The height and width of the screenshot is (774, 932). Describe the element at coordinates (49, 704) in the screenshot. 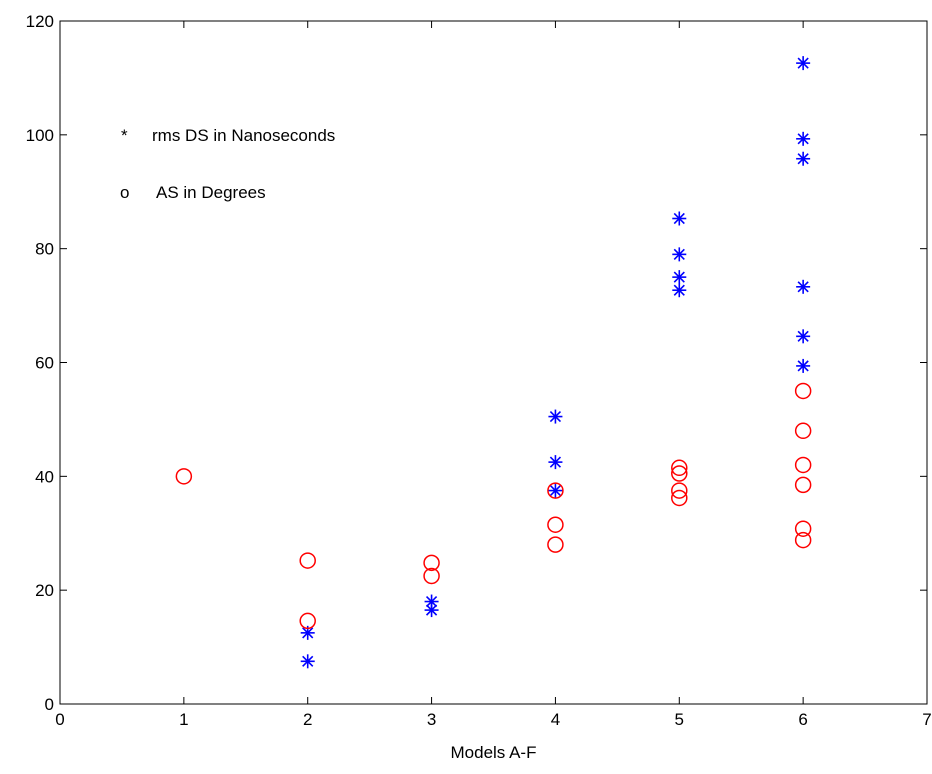

I see `y-tick-label-0: 0` at that location.